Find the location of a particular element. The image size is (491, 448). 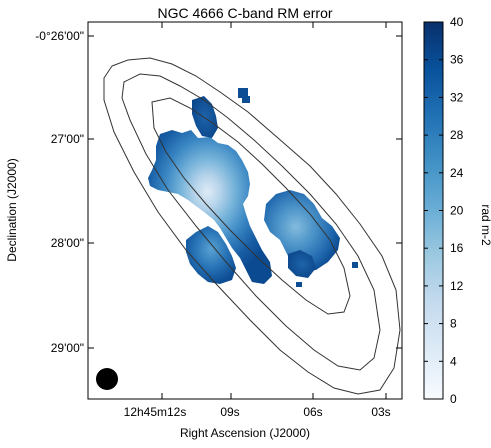

colorbar-tick-label: 8 is located at coordinates (453, 324).